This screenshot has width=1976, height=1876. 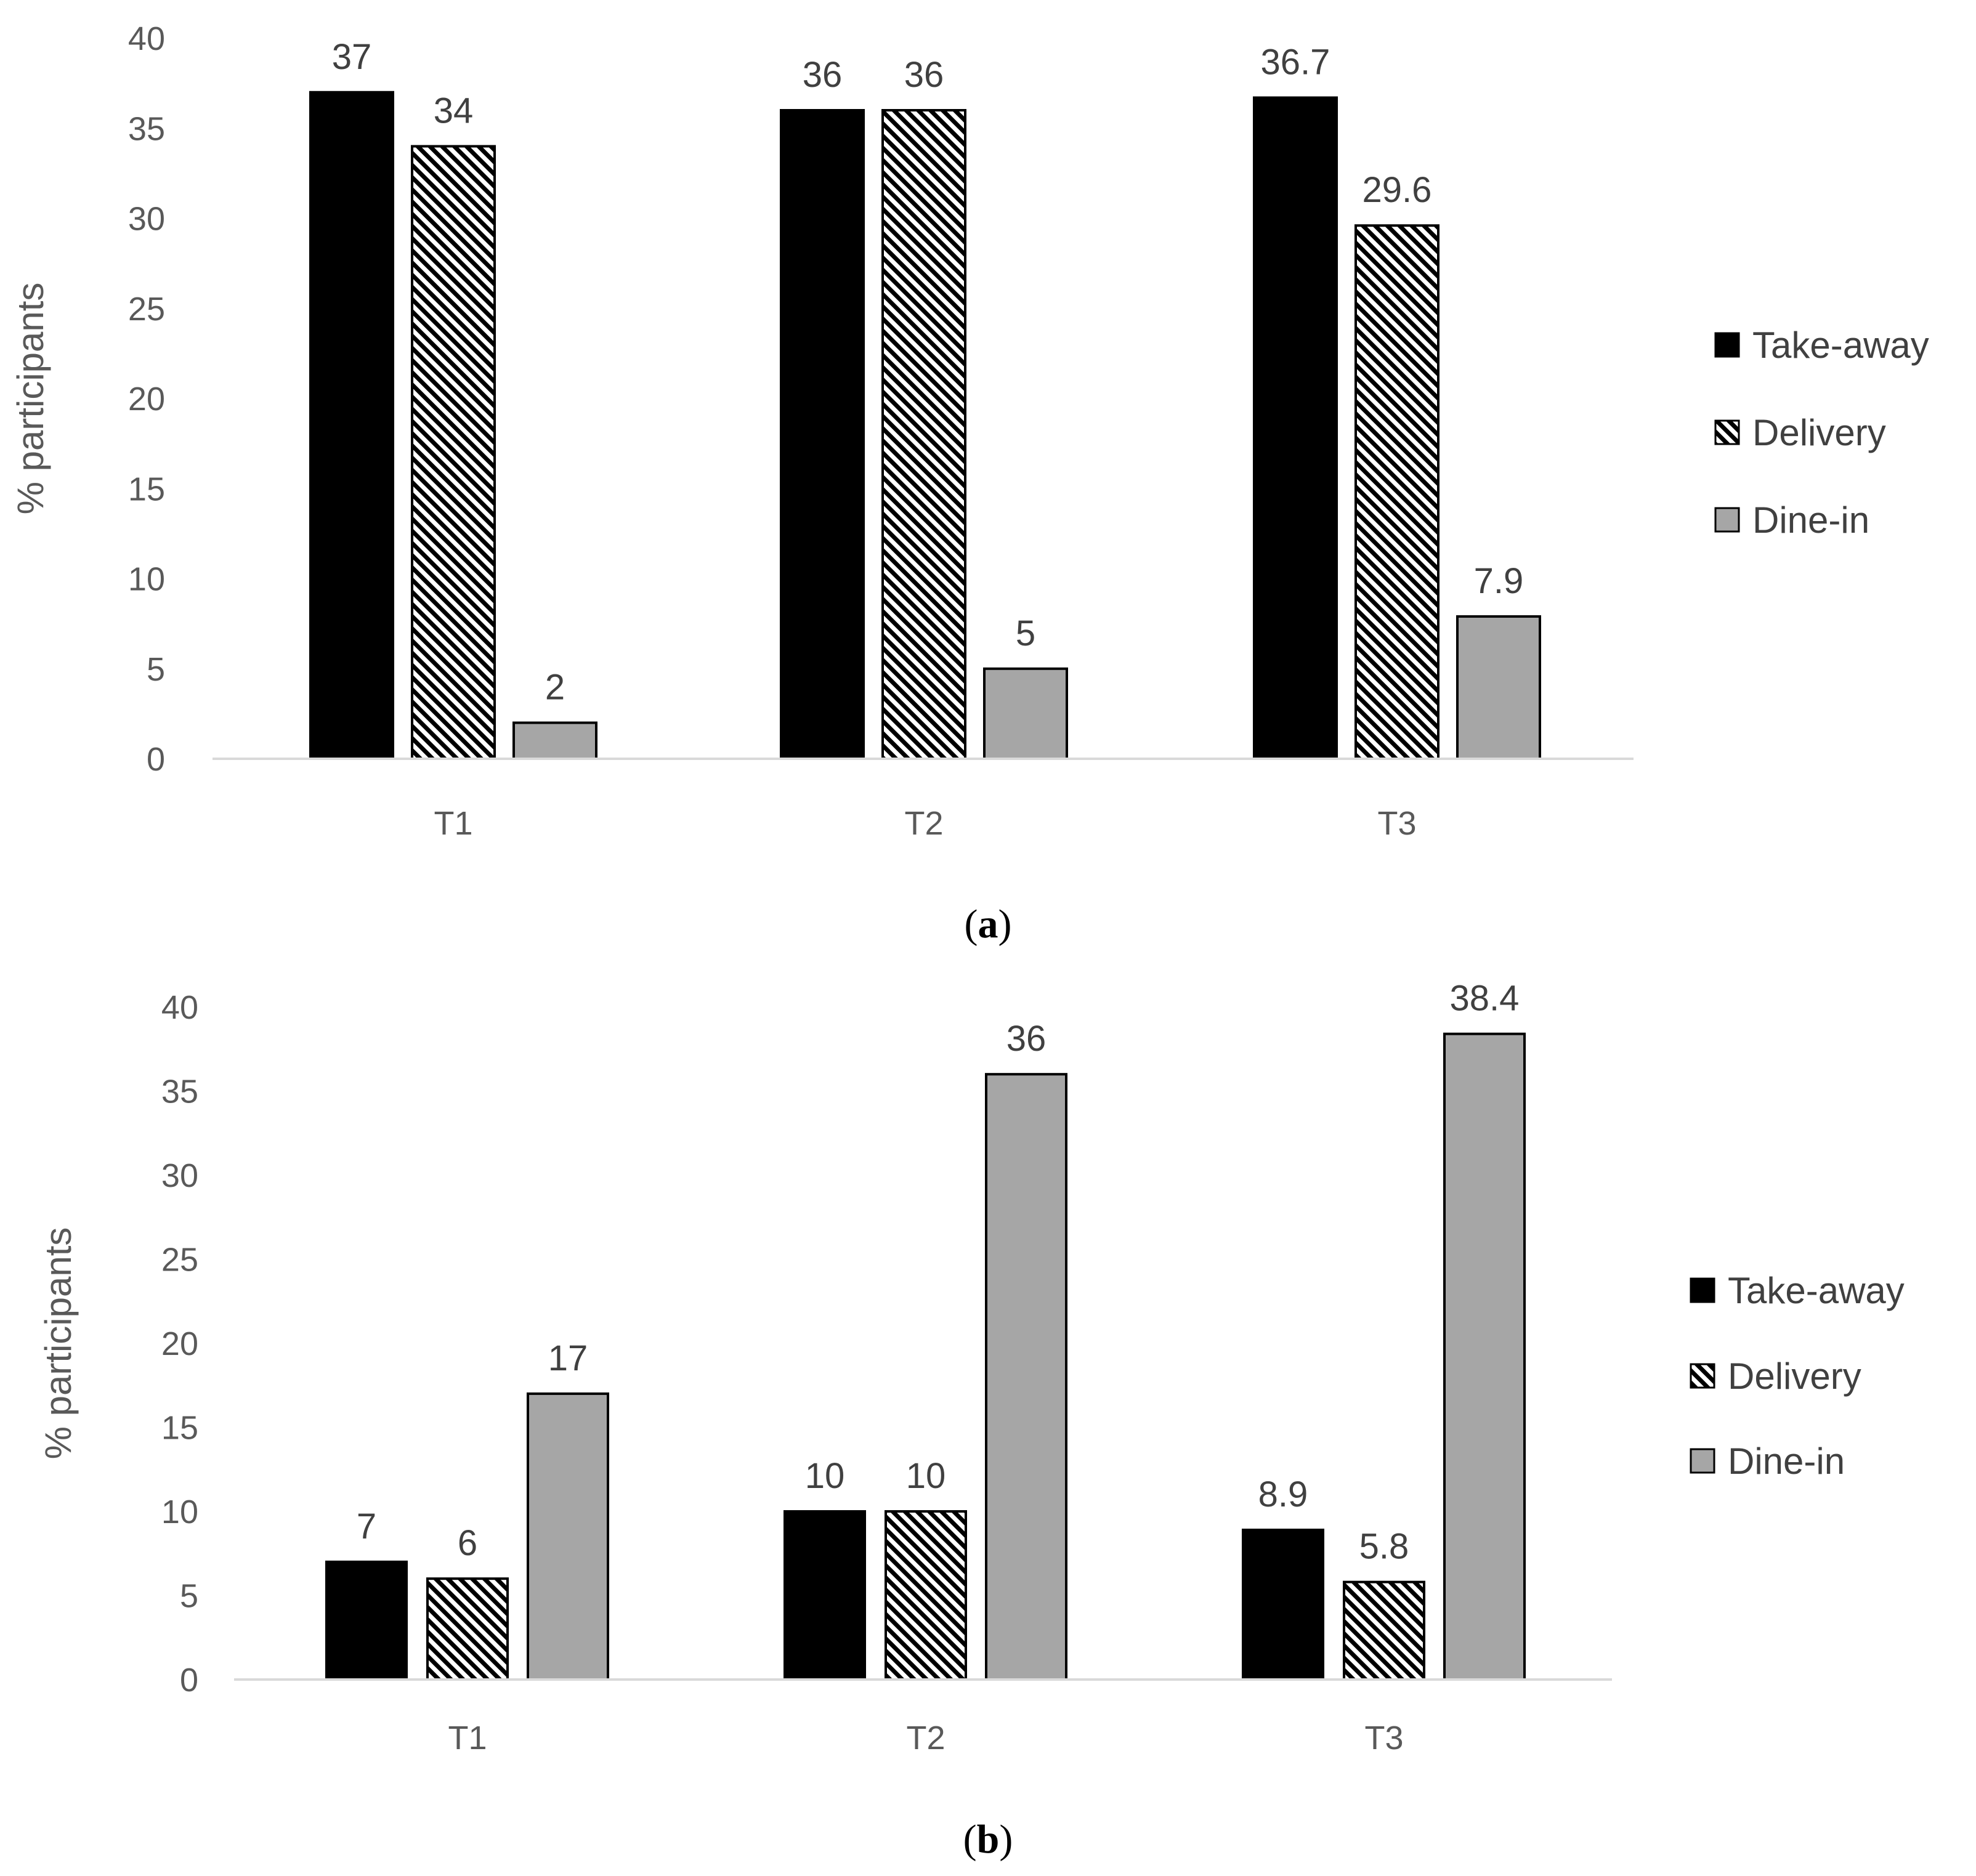 I want to click on data-label: 36.7, so click(x=1295, y=62).